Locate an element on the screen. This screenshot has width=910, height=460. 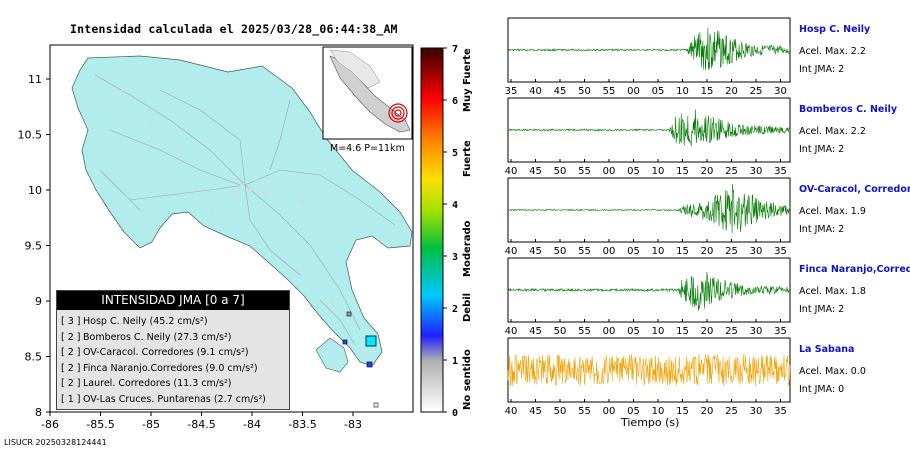
legend-item-level: [ 3 ] is located at coordinates (71, 321).